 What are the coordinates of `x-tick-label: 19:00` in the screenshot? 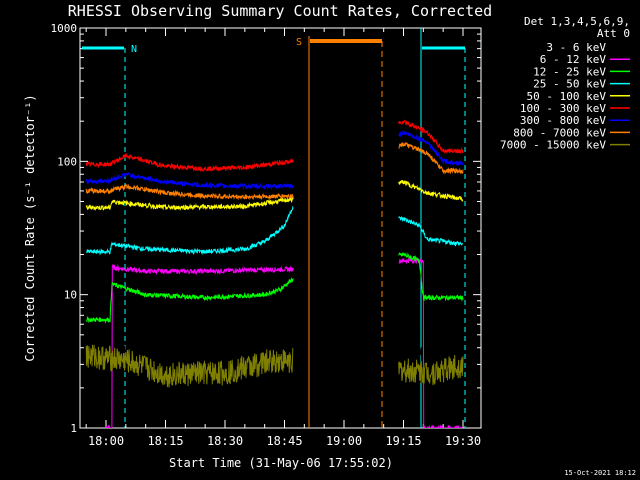 It's located at (344, 441).